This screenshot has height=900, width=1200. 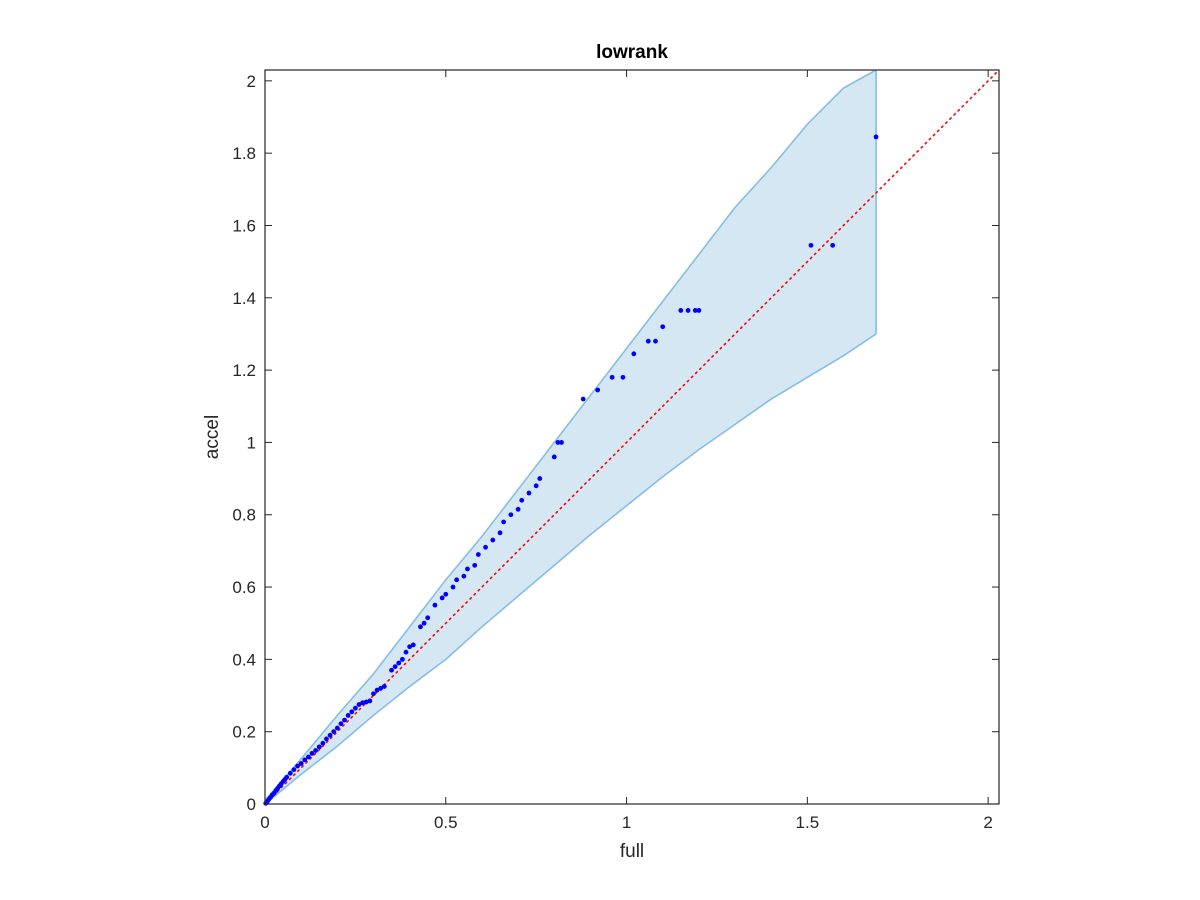 I want to click on y-tick-label: 1.4, so click(x=244, y=298).